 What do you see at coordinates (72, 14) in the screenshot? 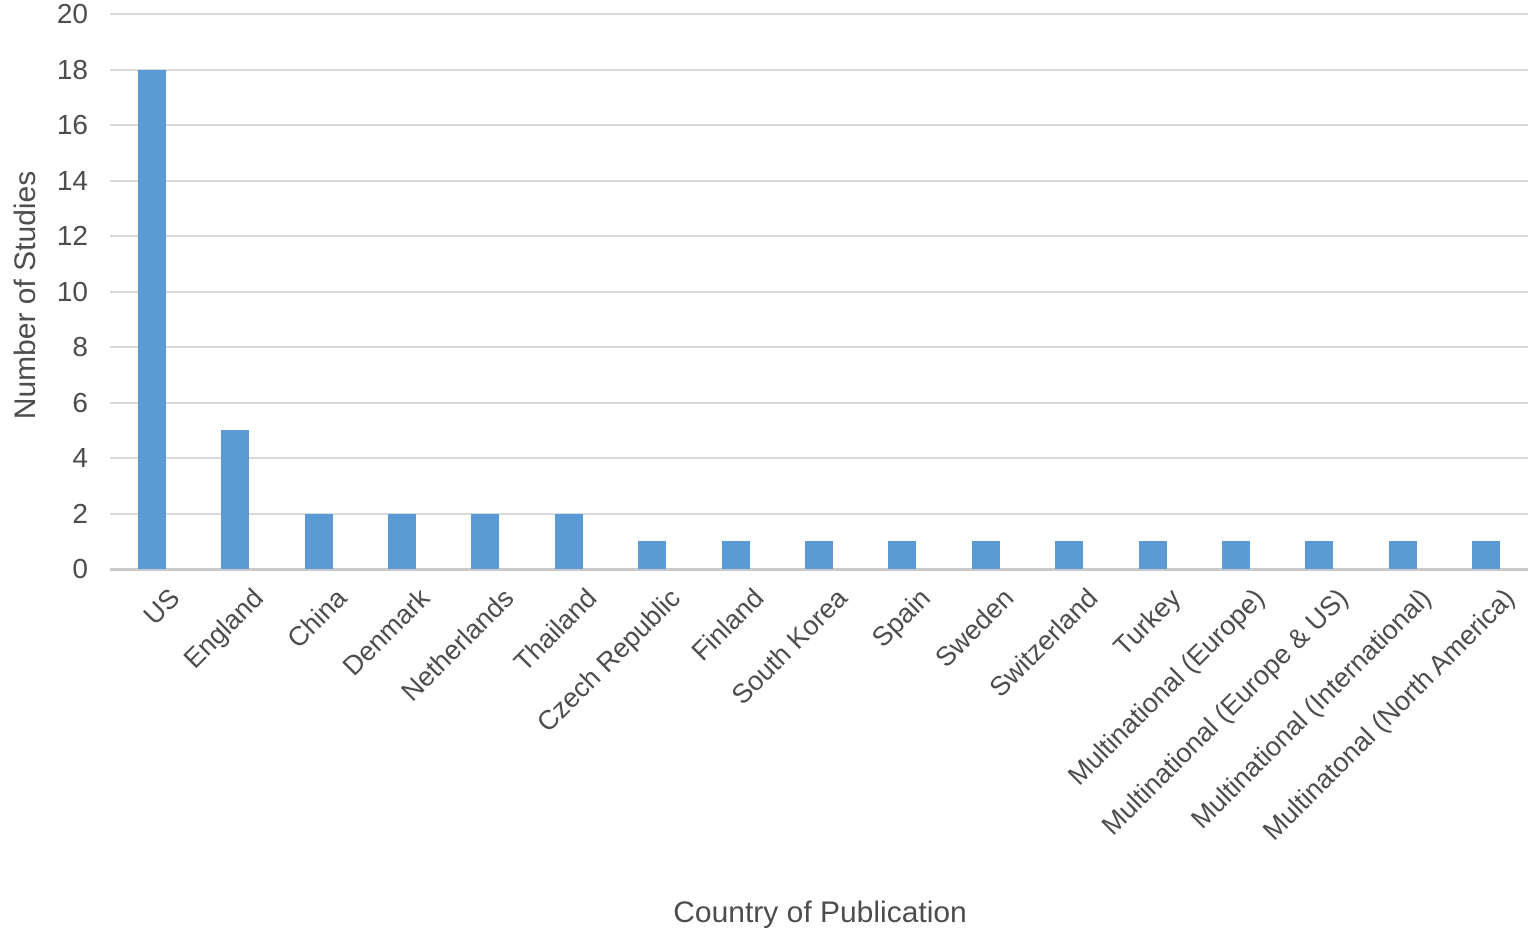
I see `y-tick-label-20: 20` at bounding box center [72, 14].